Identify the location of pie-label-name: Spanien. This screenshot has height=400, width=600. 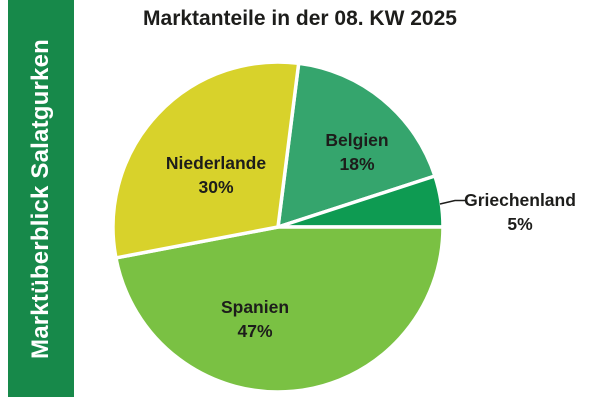
(255, 307).